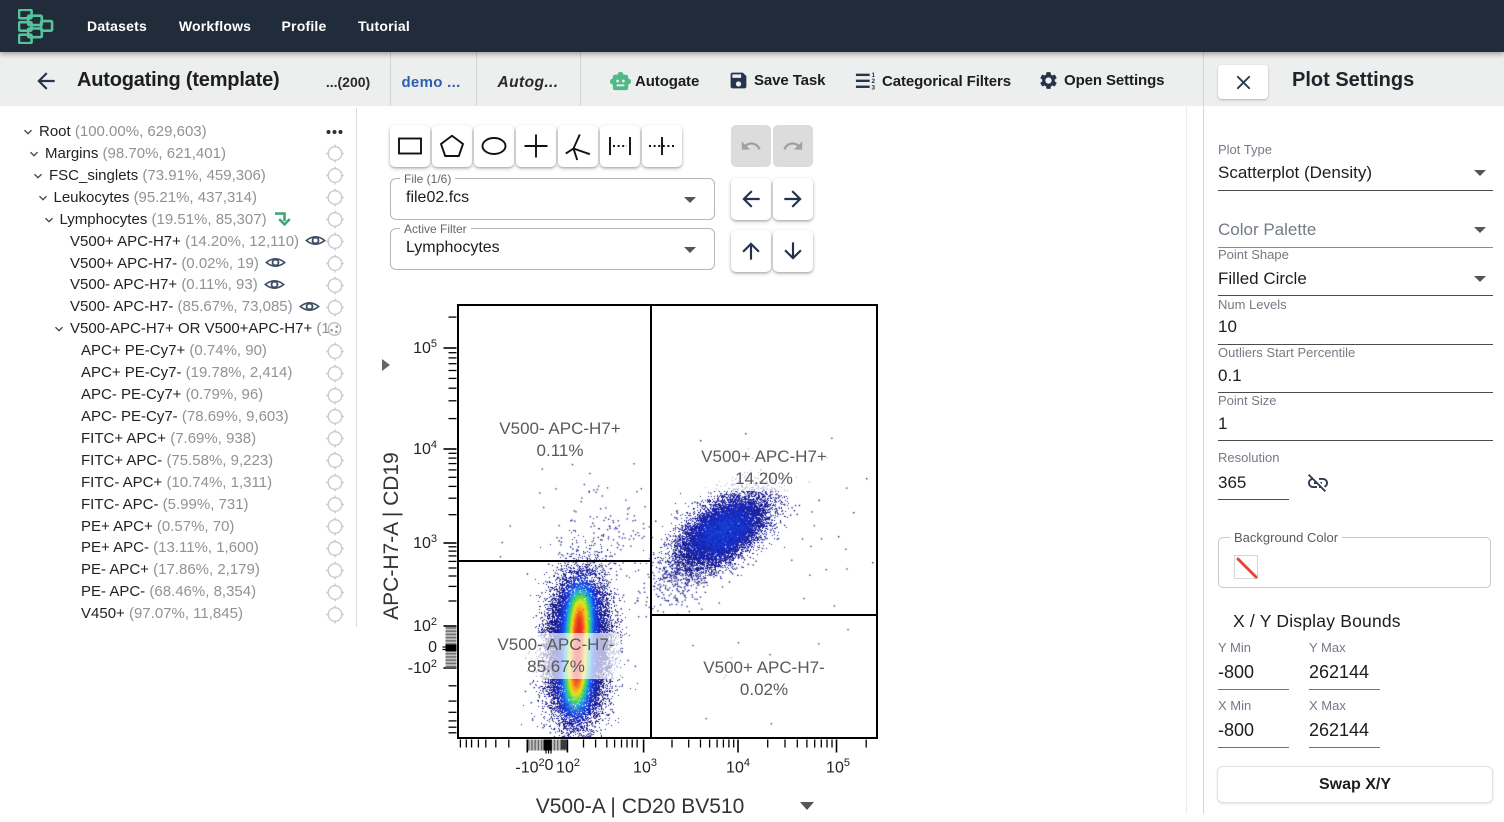  I want to click on svg-text: 2, so click(874, 81).